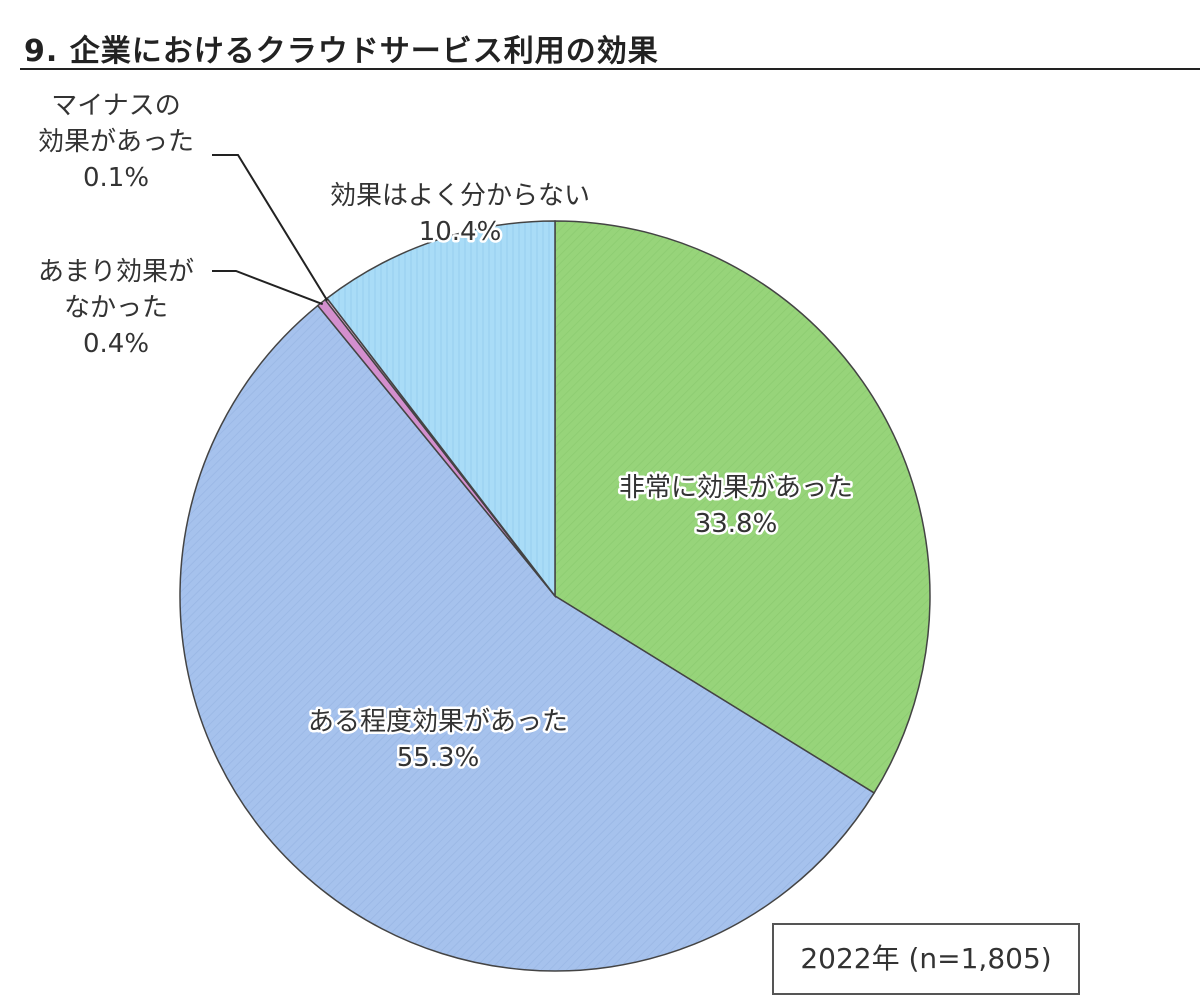 This screenshot has height=1006, width=1200. What do you see at coordinates (341, 51) in the screenshot?
I see `chart-title: 9. 企業におけるクラウドサービス利用の効果` at bounding box center [341, 51].